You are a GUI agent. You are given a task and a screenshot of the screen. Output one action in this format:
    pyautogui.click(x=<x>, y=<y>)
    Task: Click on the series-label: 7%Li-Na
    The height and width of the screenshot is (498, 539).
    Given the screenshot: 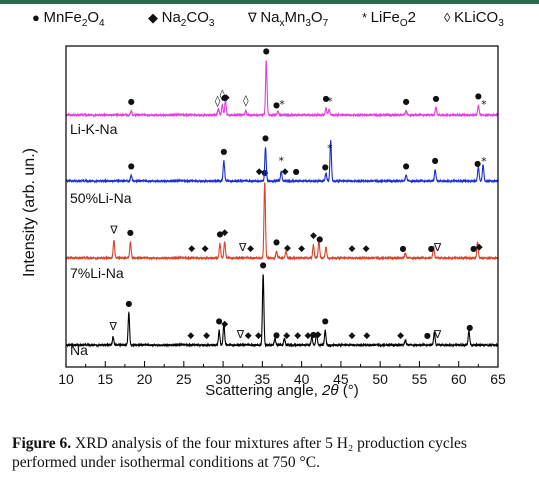 What is the action you would take?
    pyautogui.click(x=97, y=273)
    